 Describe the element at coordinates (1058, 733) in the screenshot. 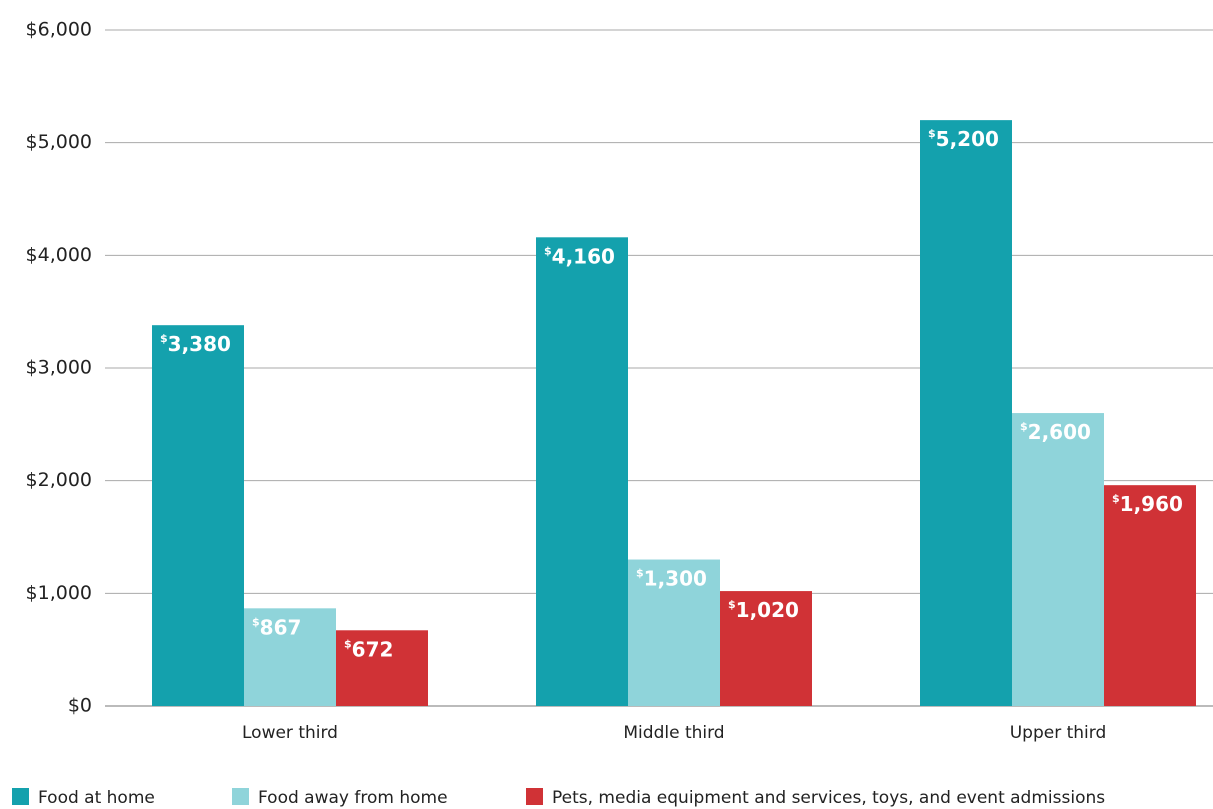

I see `x-tick-label: Upper third` at that location.